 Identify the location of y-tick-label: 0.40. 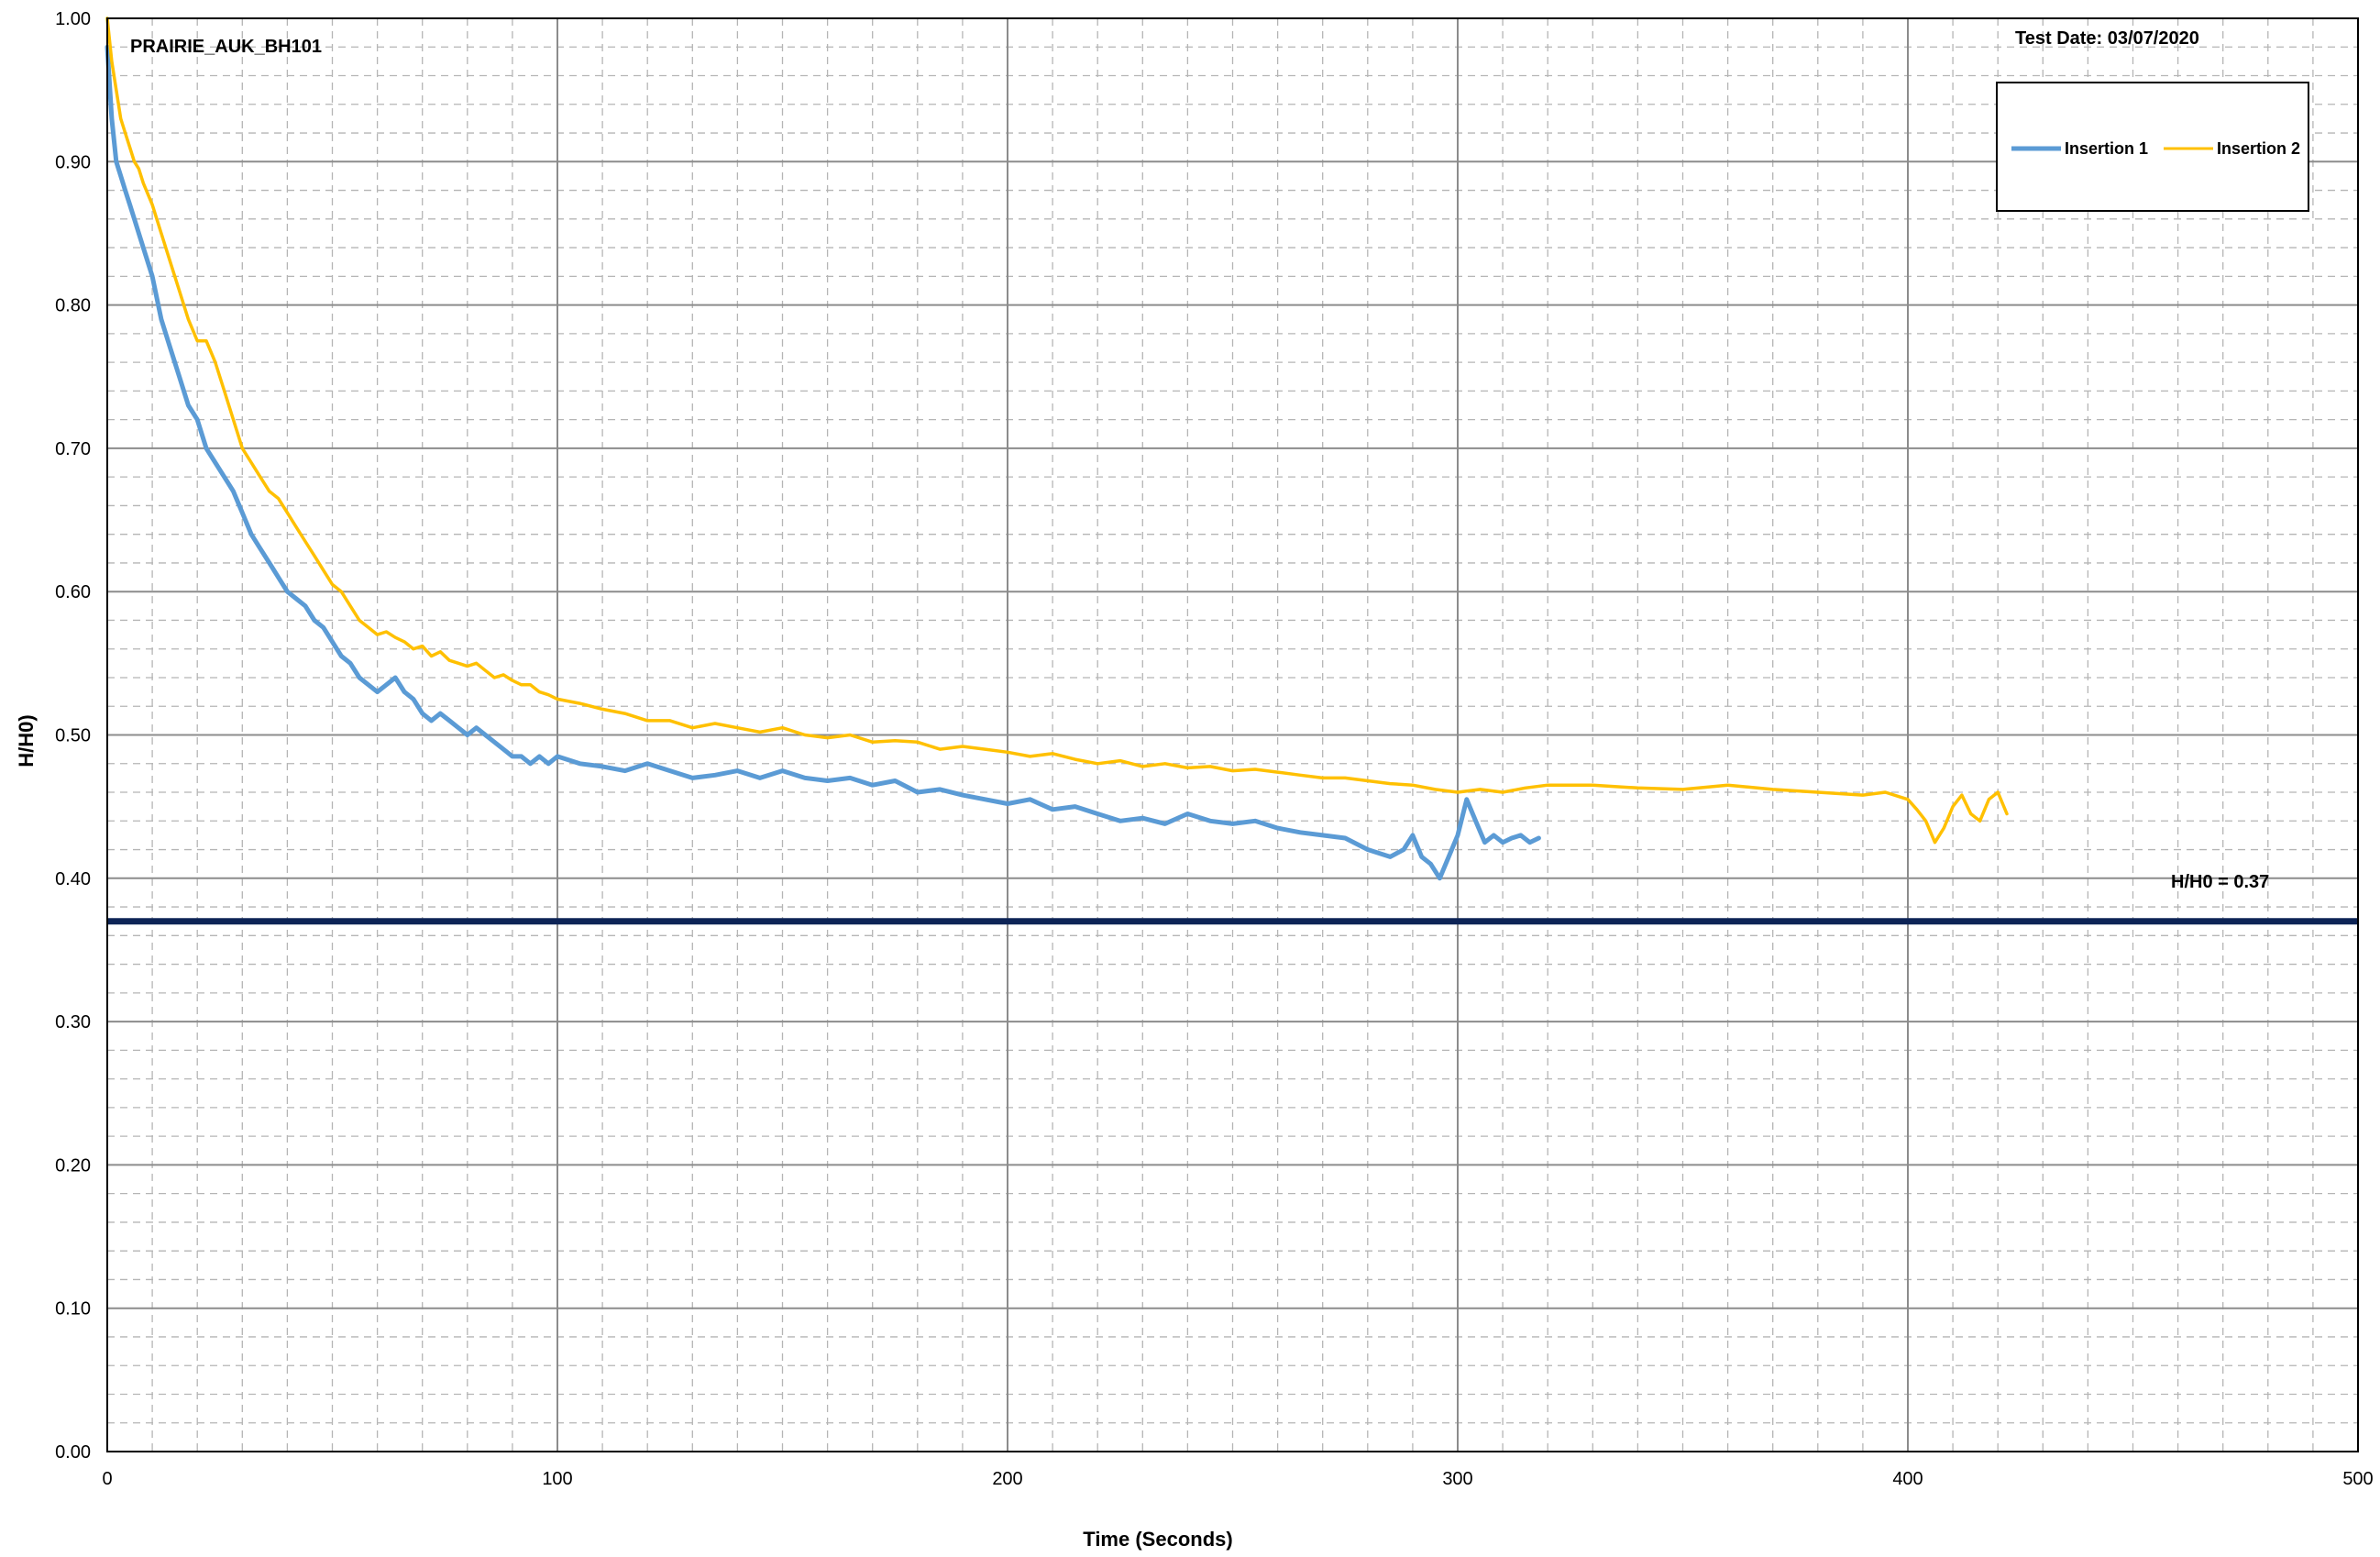
(73, 879).